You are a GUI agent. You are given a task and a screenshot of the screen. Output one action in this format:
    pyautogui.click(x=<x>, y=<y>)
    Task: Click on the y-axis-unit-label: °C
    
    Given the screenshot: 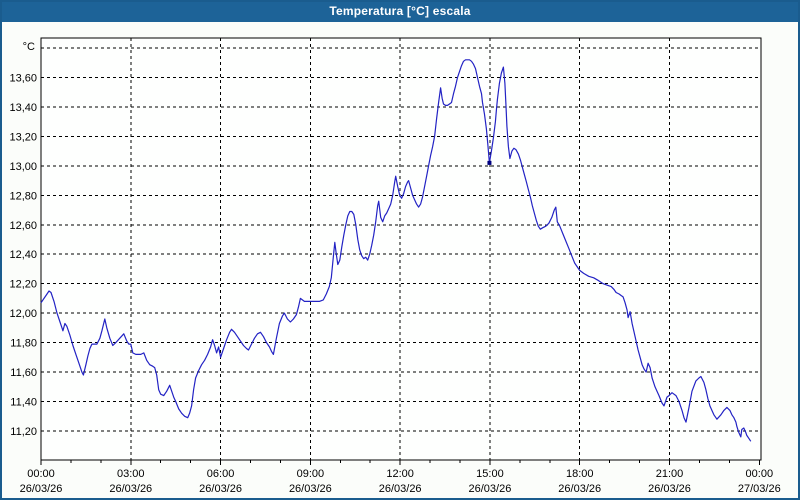 What is the action you would take?
    pyautogui.click(x=29, y=47)
    